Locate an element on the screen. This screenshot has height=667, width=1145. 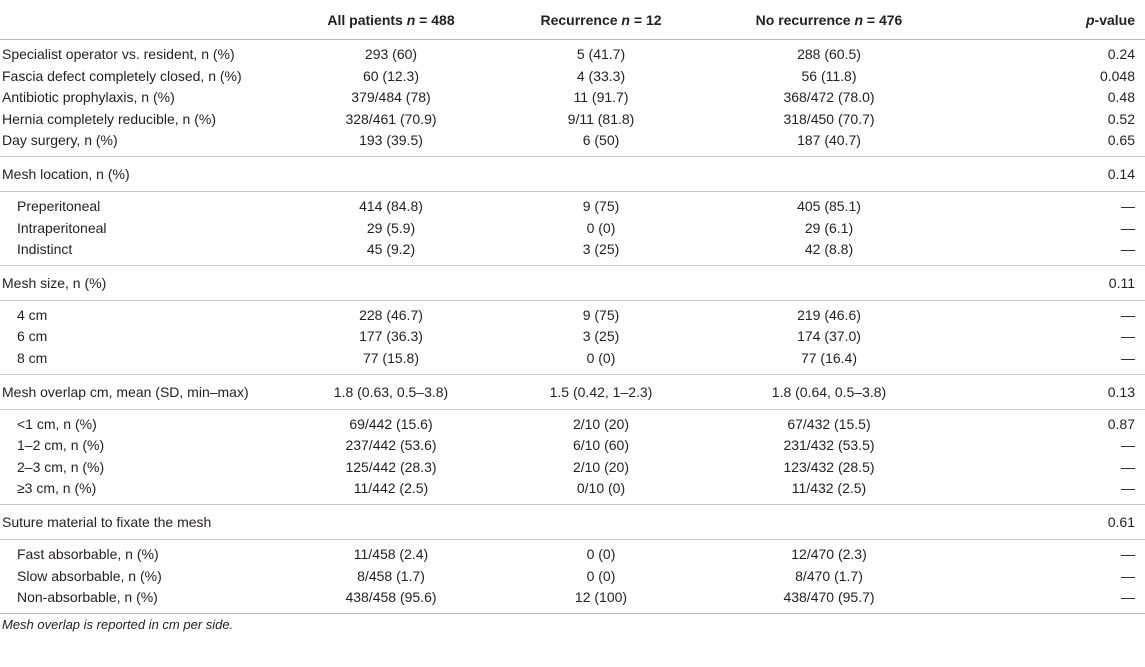
section-header-row: Suture material to fixate the mesh 0.61 is located at coordinates (572, 522).